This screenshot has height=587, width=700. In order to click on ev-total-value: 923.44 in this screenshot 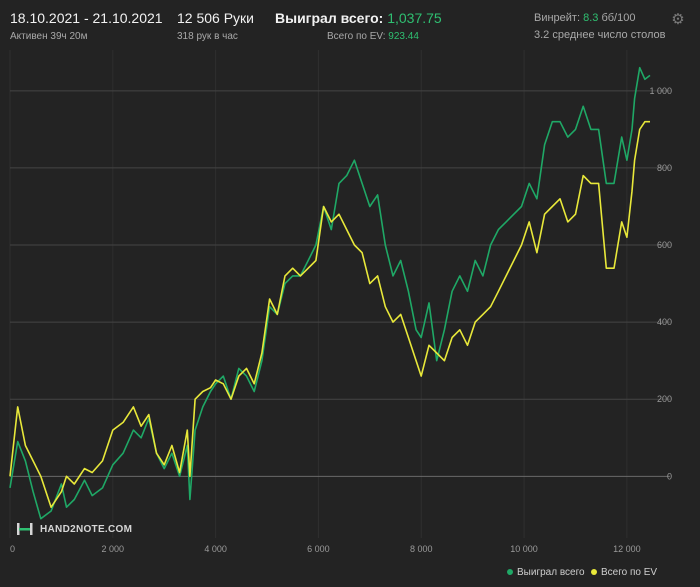, I will do `click(403, 36)`.